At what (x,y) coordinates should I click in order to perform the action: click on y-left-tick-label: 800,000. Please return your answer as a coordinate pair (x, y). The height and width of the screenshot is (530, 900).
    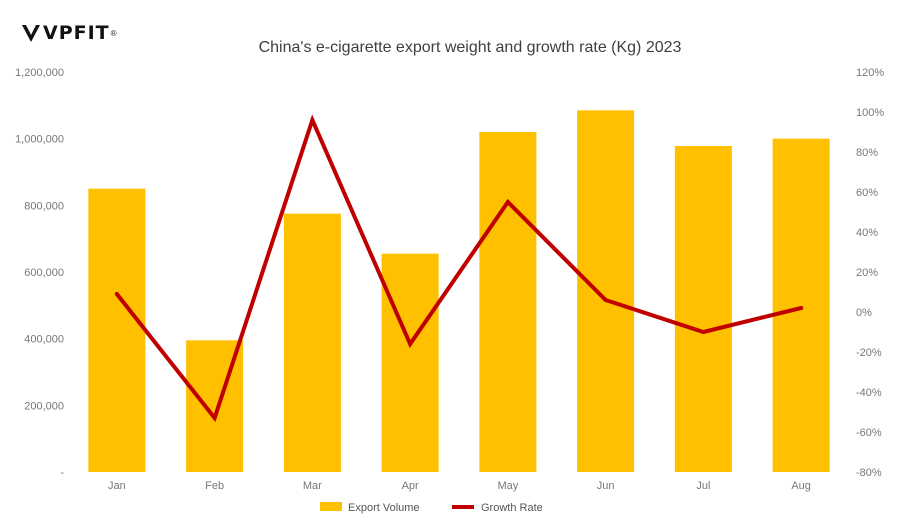
    Looking at the image, I should click on (44, 206).